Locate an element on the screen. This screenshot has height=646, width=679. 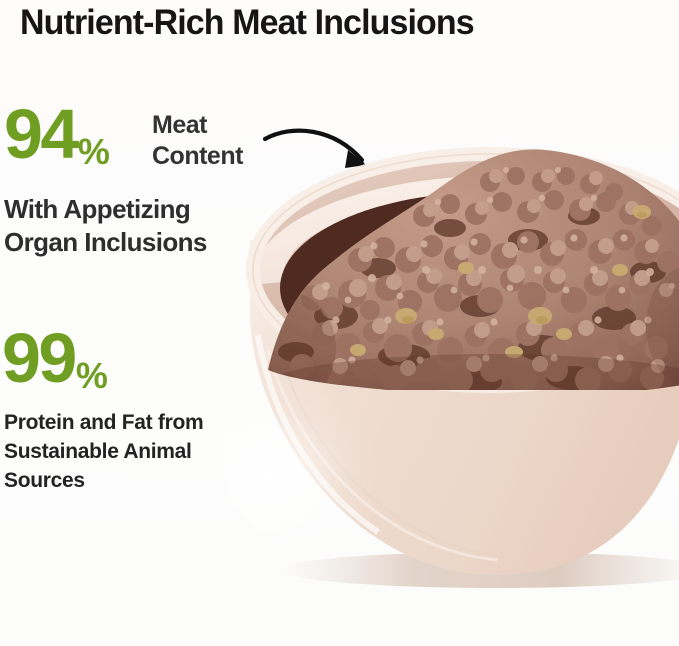
stat-99-percent: 99% is located at coordinates (55, 358).